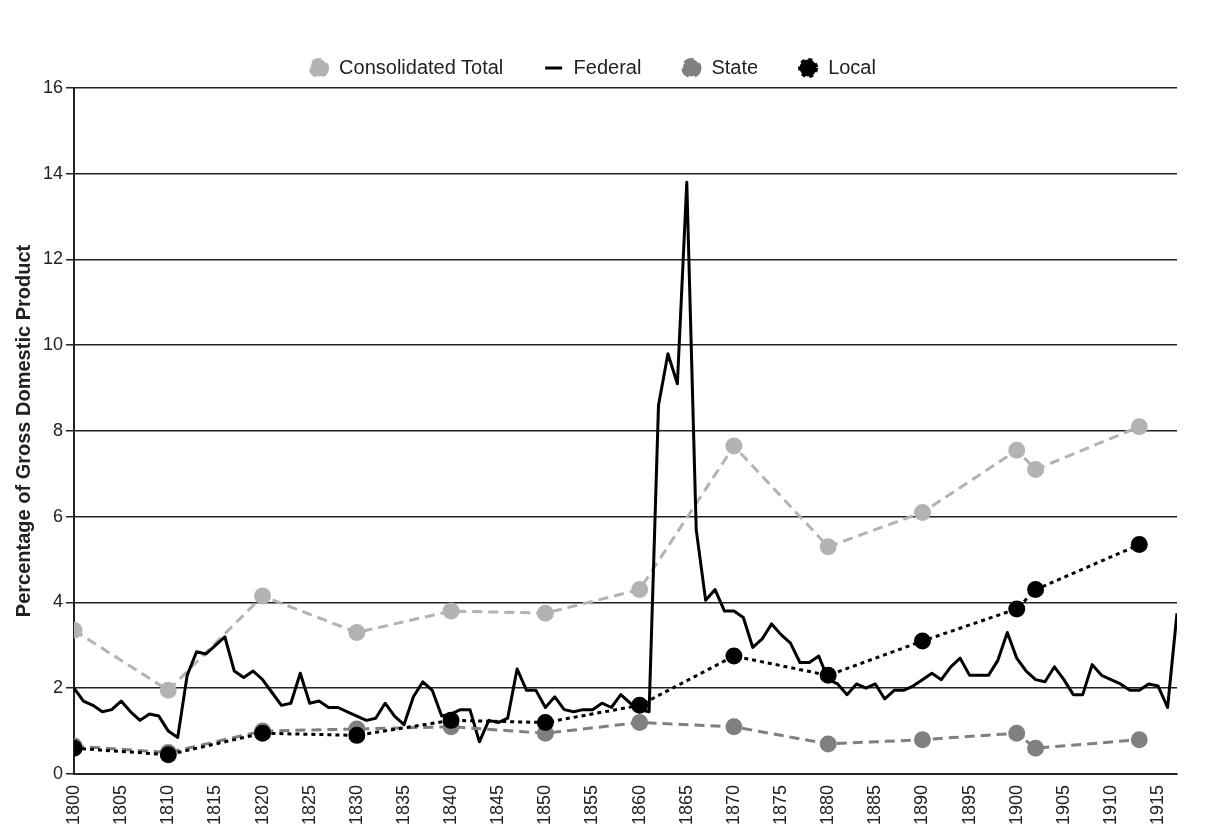  What do you see at coordinates (591, 804) in the screenshot?
I see `x-tick-label: 1855` at bounding box center [591, 804].